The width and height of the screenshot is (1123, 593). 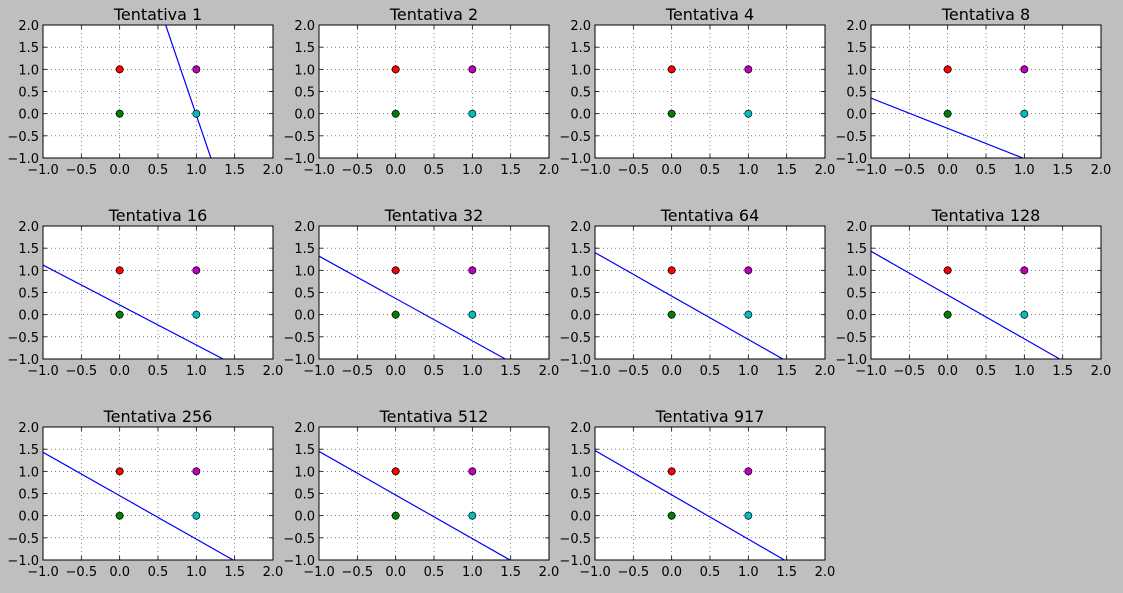 What do you see at coordinates (158, 215) in the screenshot?
I see `subplot-title: Tentativa 16` at bounding box center [158, 215].